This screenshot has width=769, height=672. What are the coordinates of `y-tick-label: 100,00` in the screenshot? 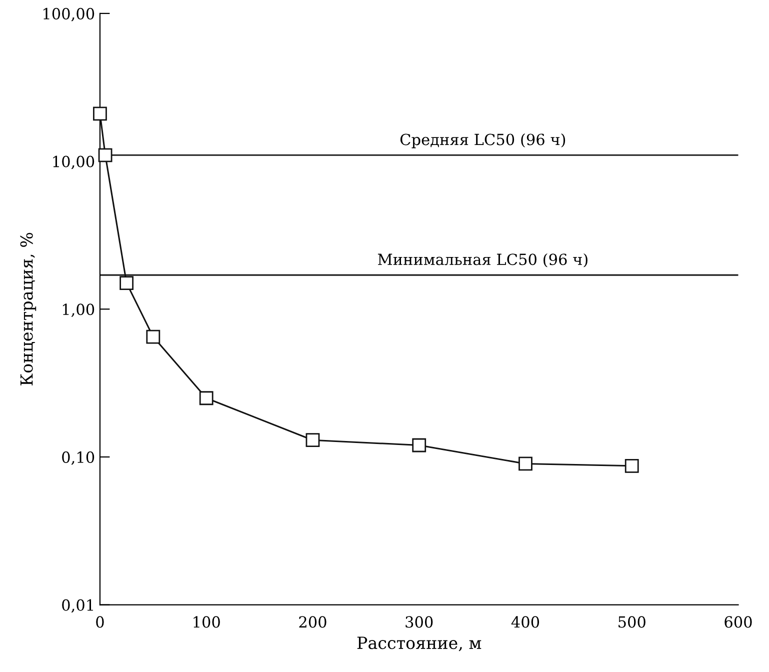 It's located at (69, 15).